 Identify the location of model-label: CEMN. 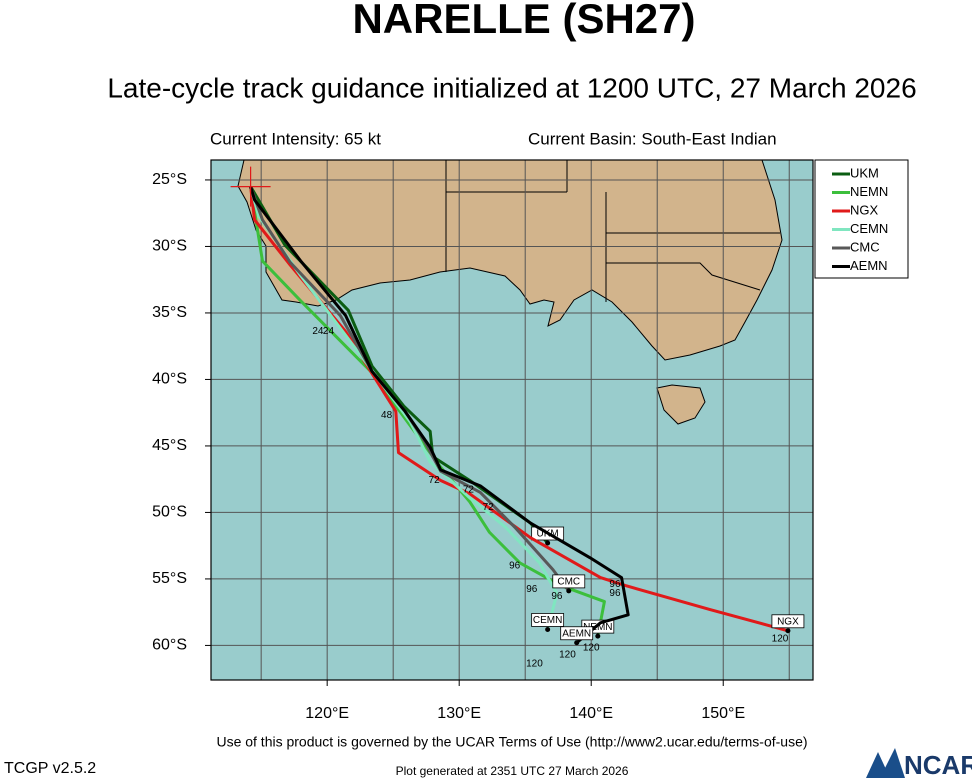
(547, 620).